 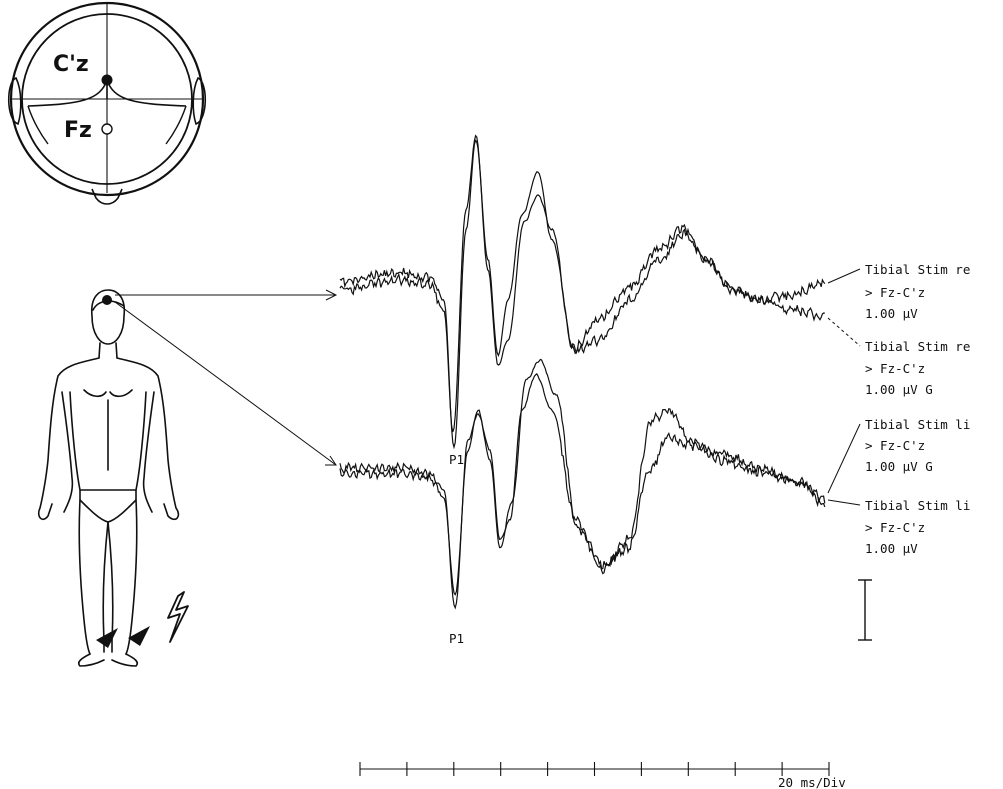 What do you see at coordinates (78, 130) in the screenshot?
I see `fz-electrode-label: Fz` at bounding box center [78, 130].